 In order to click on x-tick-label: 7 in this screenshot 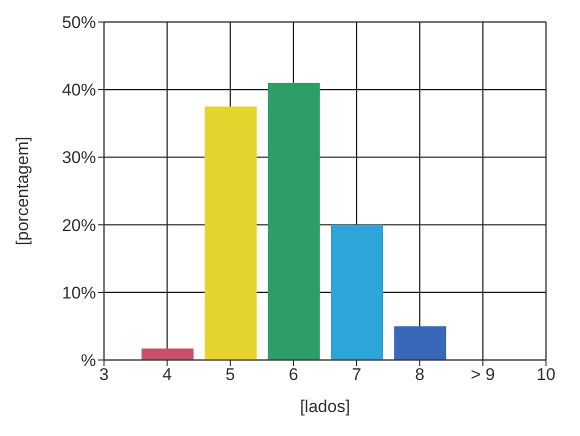, I will do `click(357, 374)`.